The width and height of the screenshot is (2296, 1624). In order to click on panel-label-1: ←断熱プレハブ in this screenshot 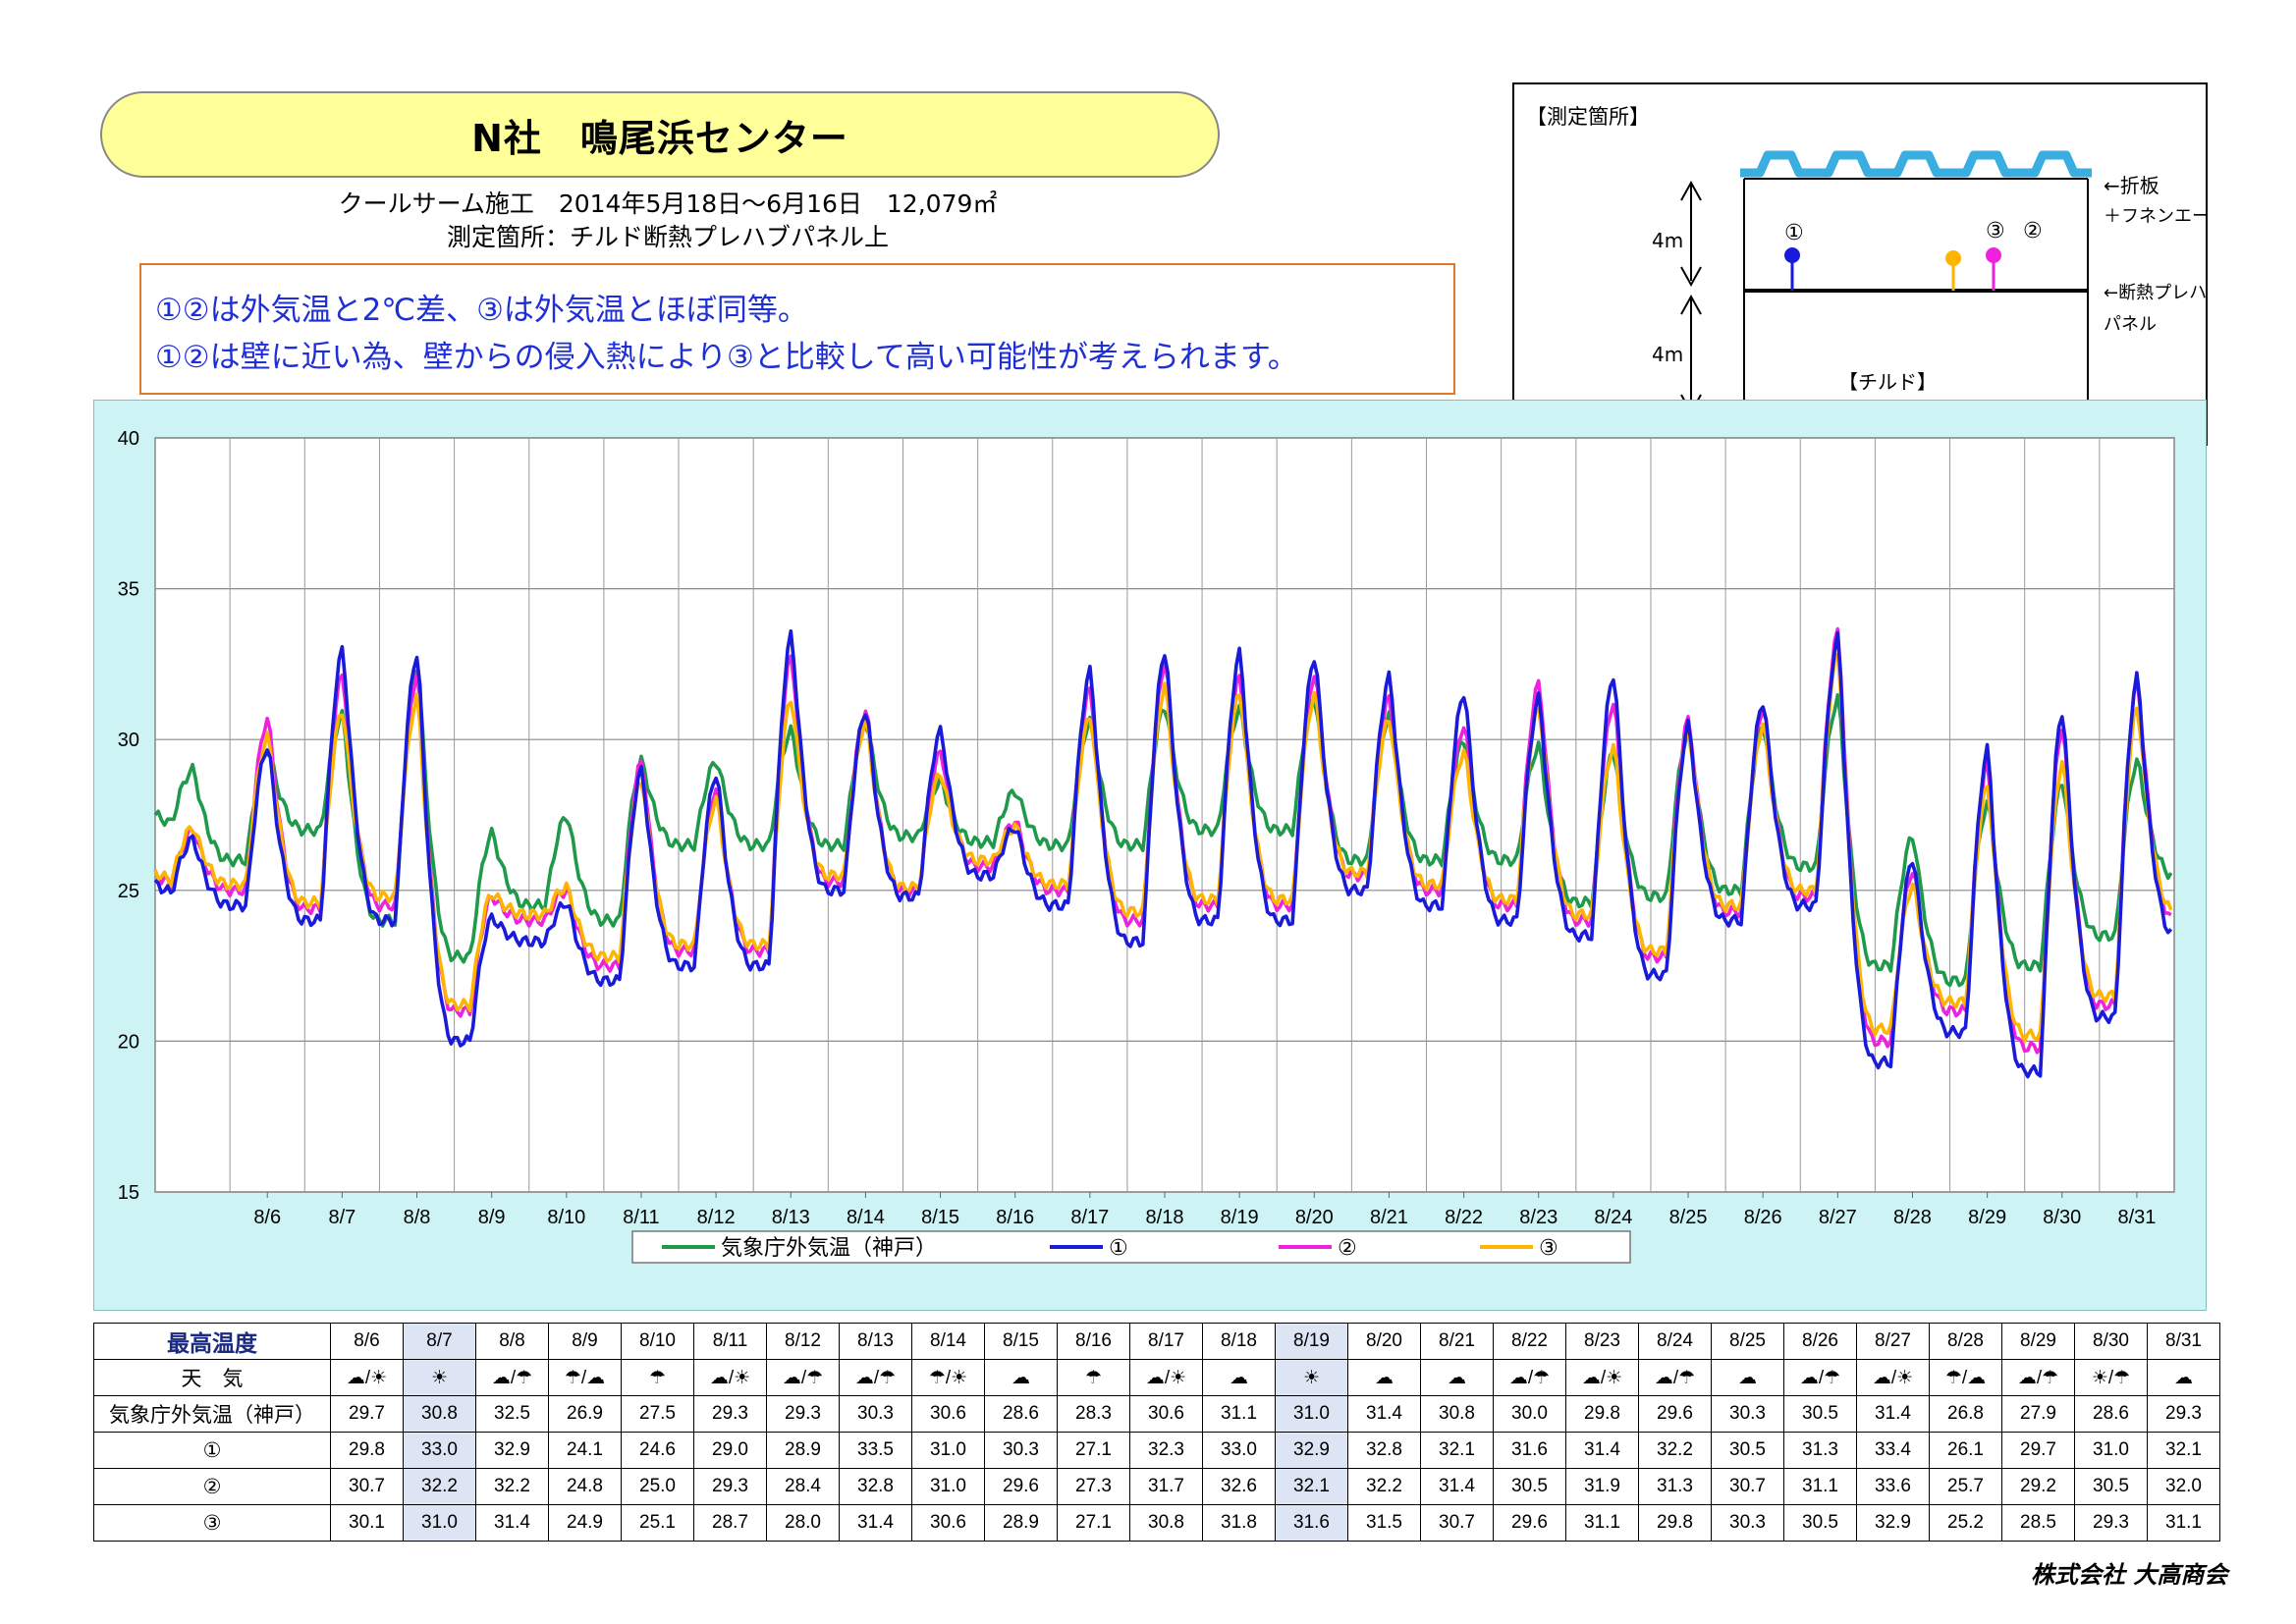, I will do `click(2155, 292)`.